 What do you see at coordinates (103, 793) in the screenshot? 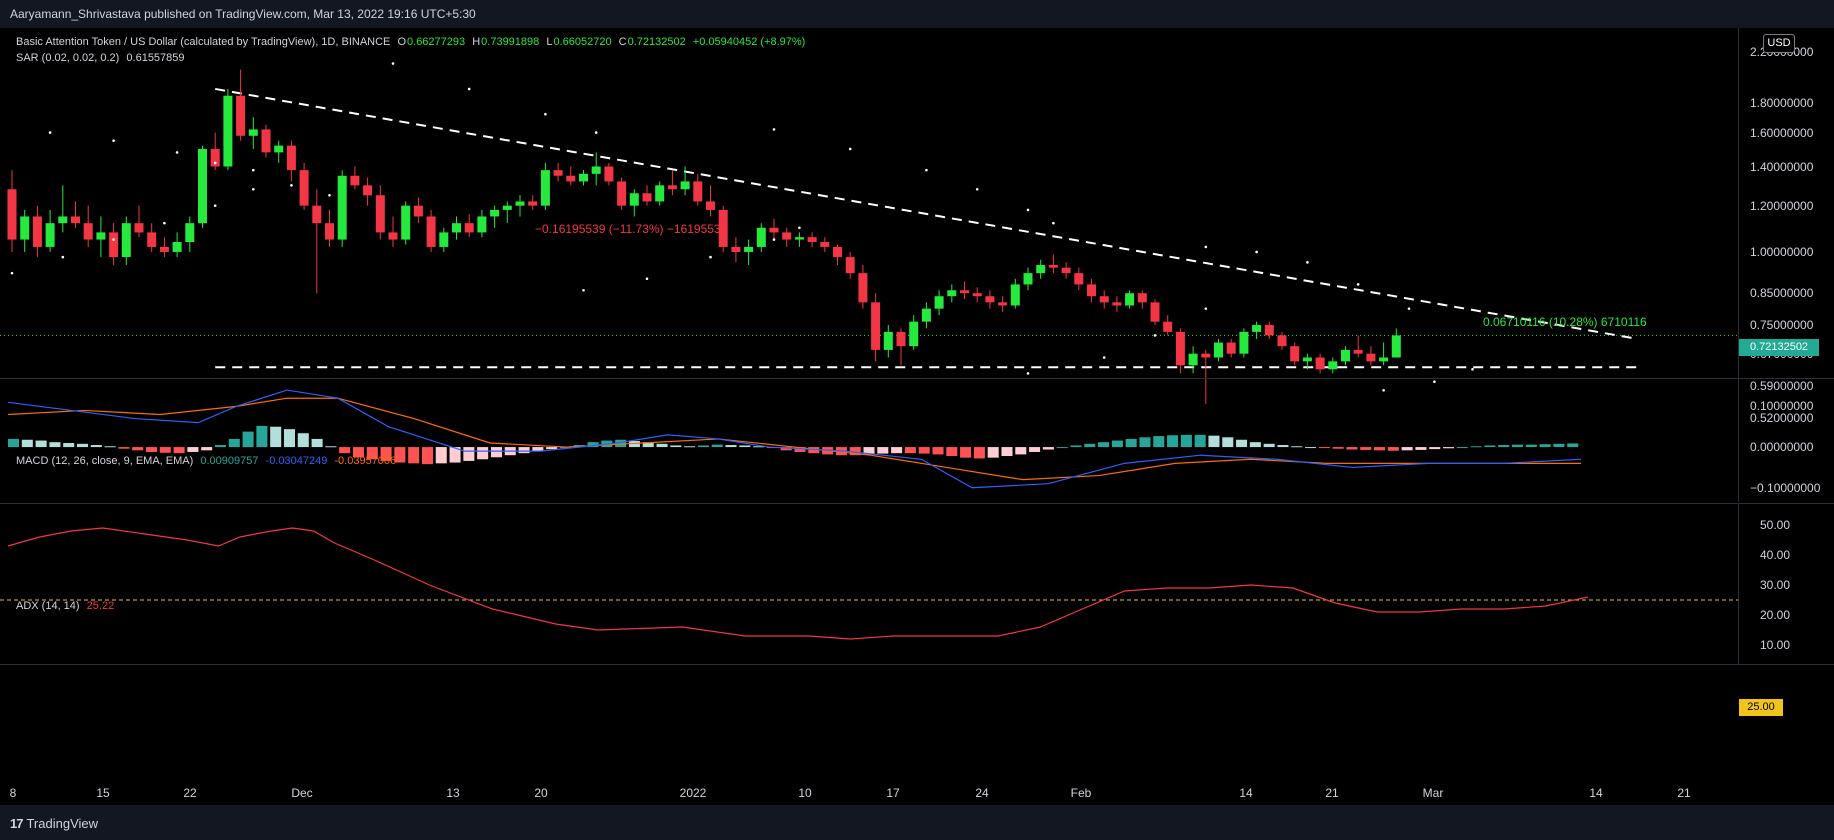
I see `time-tick-label: 15` at bounding box center [103, 793].